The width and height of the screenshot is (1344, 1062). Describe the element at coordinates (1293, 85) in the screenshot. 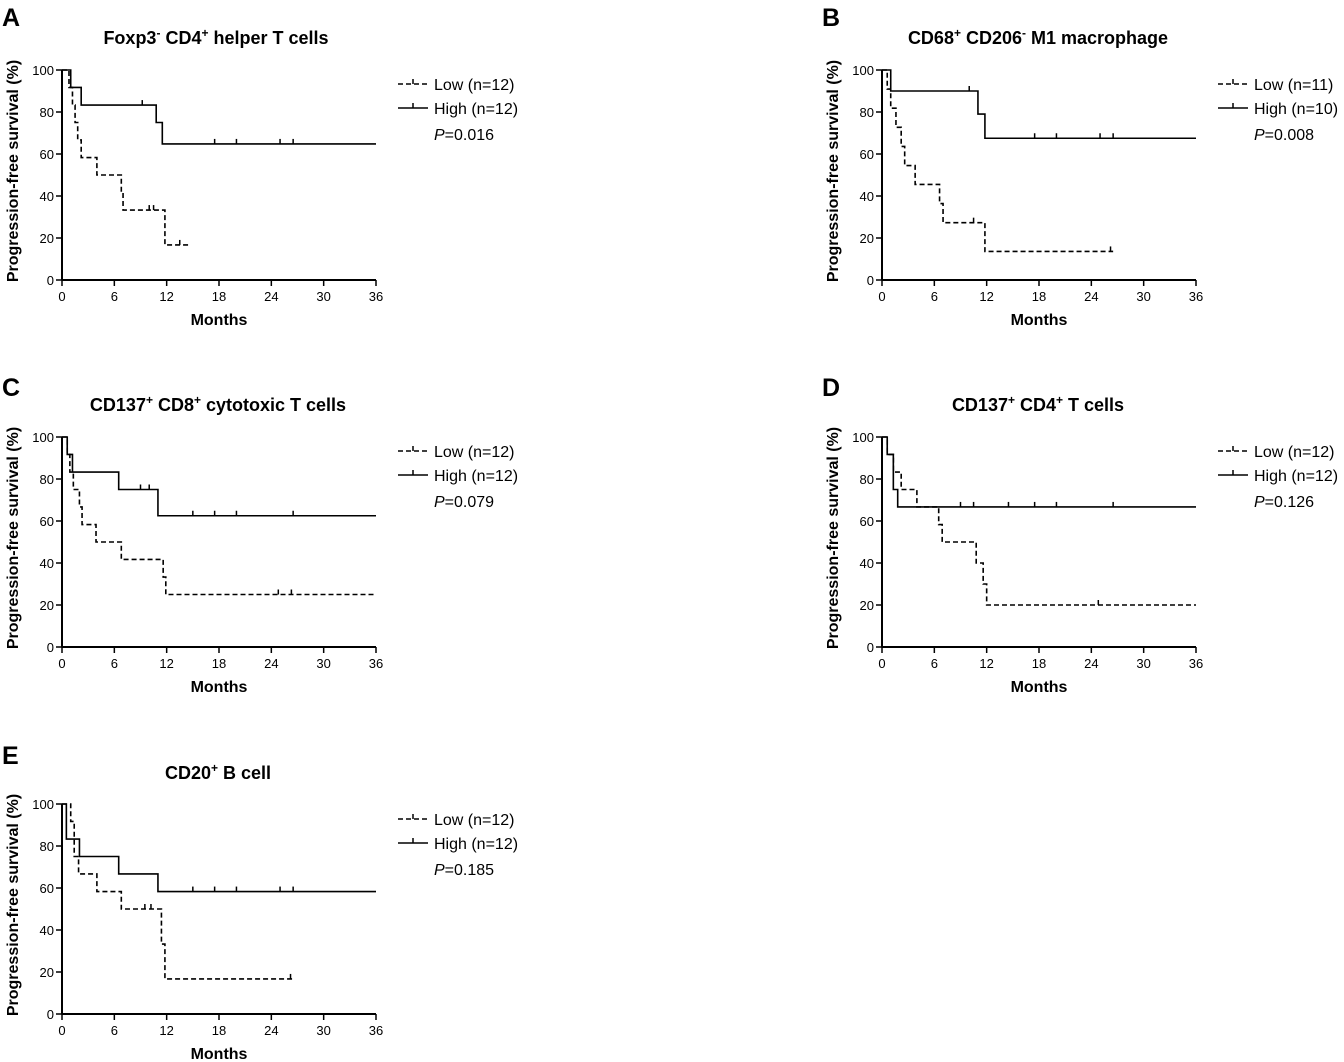

I see `legend-low-label: Low (n=11)` at that location.